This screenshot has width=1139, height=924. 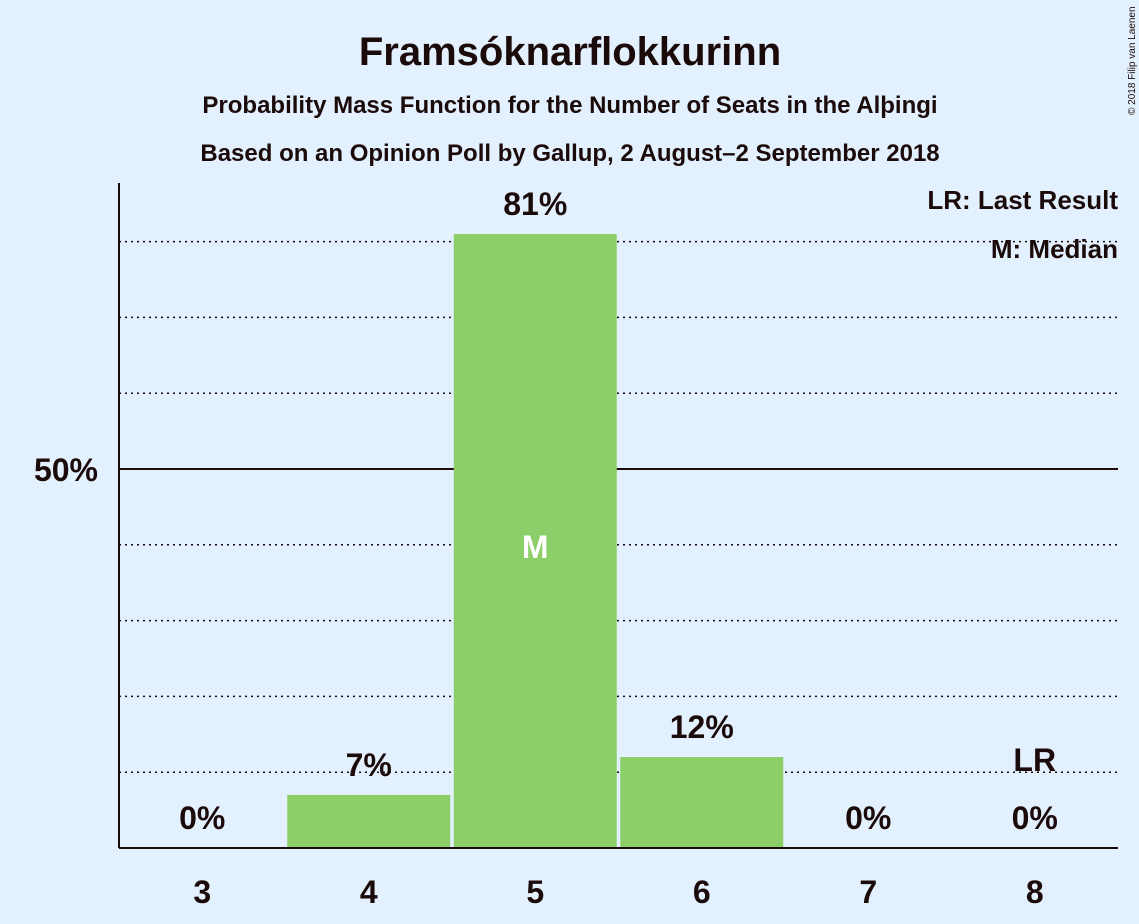 I want to click on copyright: © 2018 Filip van Laenen, so click(x=1132, y=60).